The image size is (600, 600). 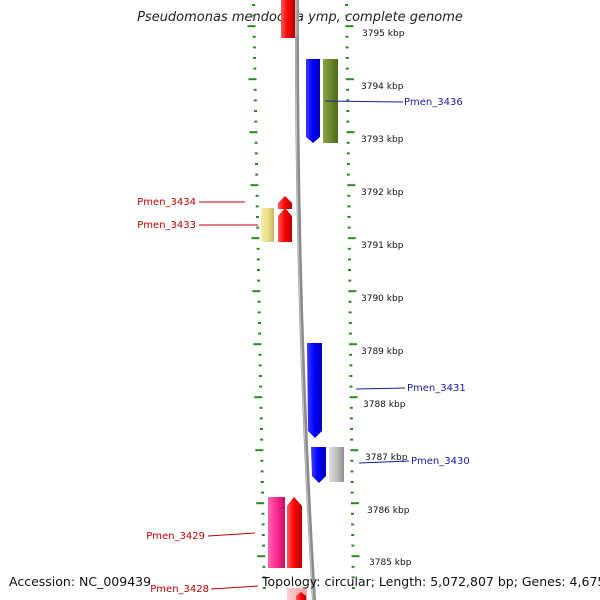 What do you see at coordinates (301, 596) in the screenshot?
I see `gene-bottom-red` at bounding box center [301, 596].